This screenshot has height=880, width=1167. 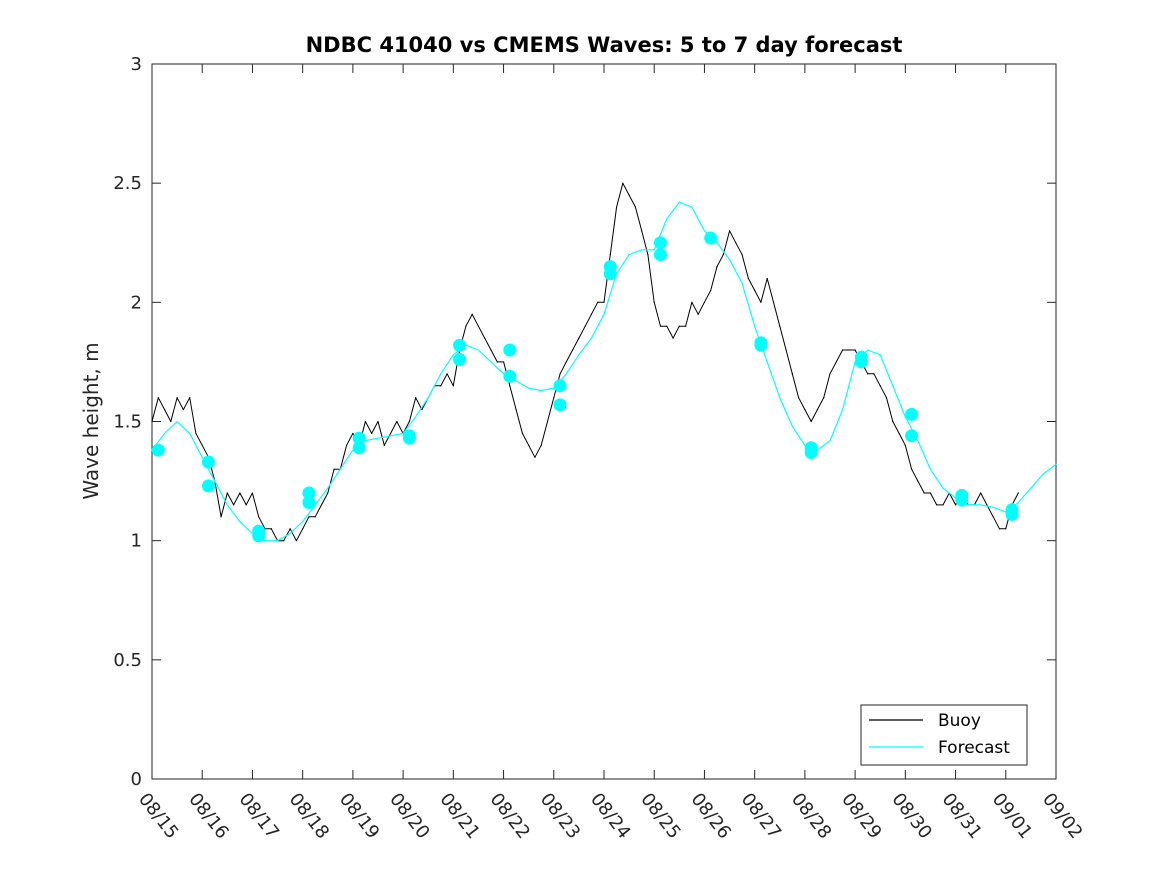 I want to click on x-tick-label: 08/17, so click(x=259, y=816).